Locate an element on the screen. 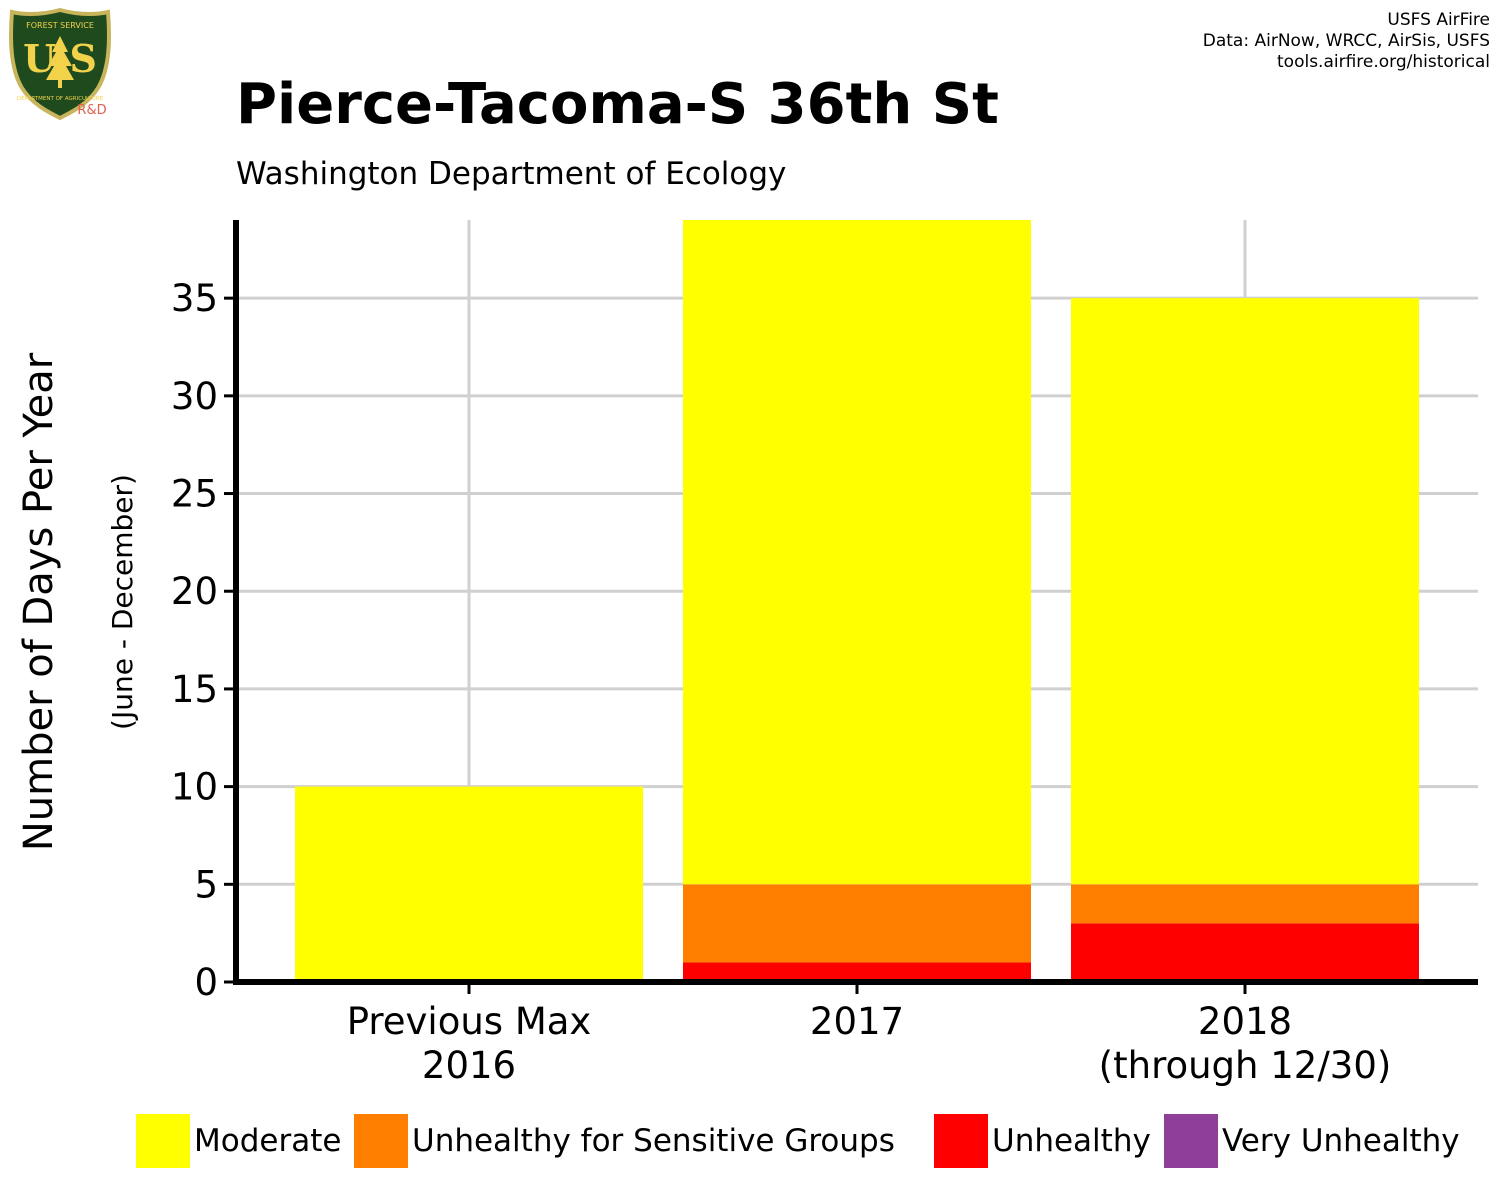 The width and height of the screenshot is (1500, 1200). x-tick-label: (through 12/30) is located at coordinates (1245, 1065).